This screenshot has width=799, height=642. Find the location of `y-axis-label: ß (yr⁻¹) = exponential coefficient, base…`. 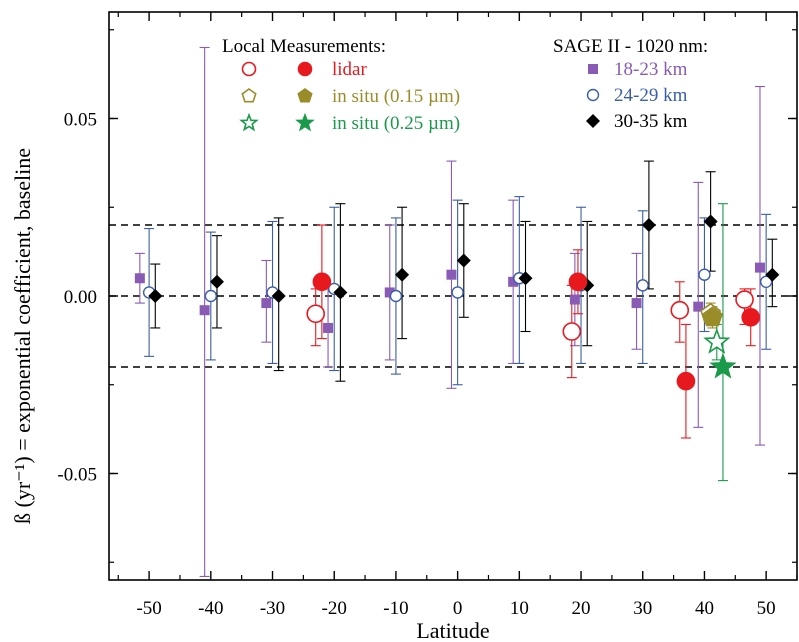

y-axis-label: ß (yr⁻¹) = exponential coefficient, base… is located at coordinates (22, 336).